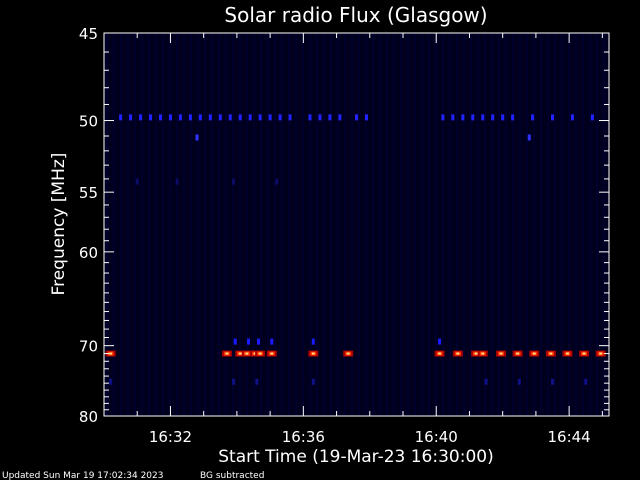 This screenshot has width=640, height=480. Describe the element at coordinates (88, 122) in the screenshot. I see `y-tick-label: 50` at that location.